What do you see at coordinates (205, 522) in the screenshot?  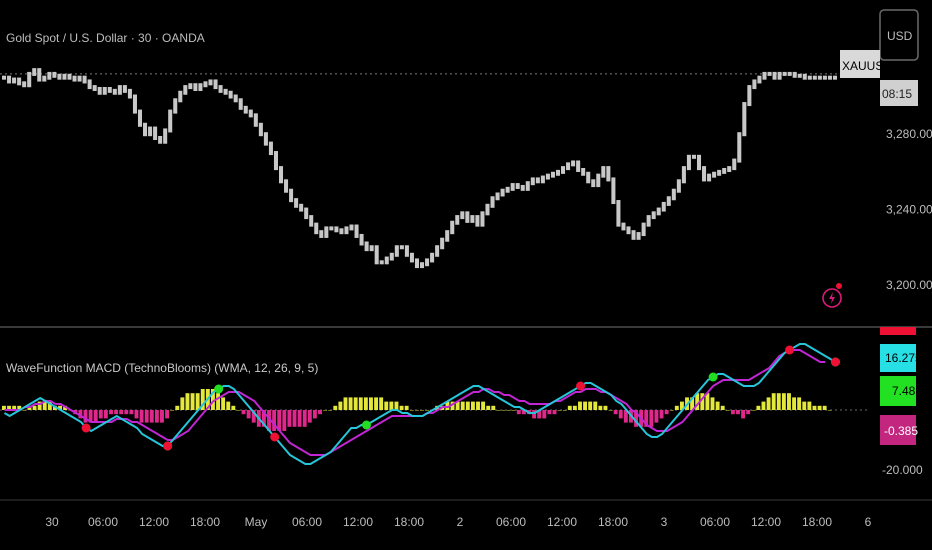 I see `time-axis-label: 18:00` at bounding box center [205, 522].